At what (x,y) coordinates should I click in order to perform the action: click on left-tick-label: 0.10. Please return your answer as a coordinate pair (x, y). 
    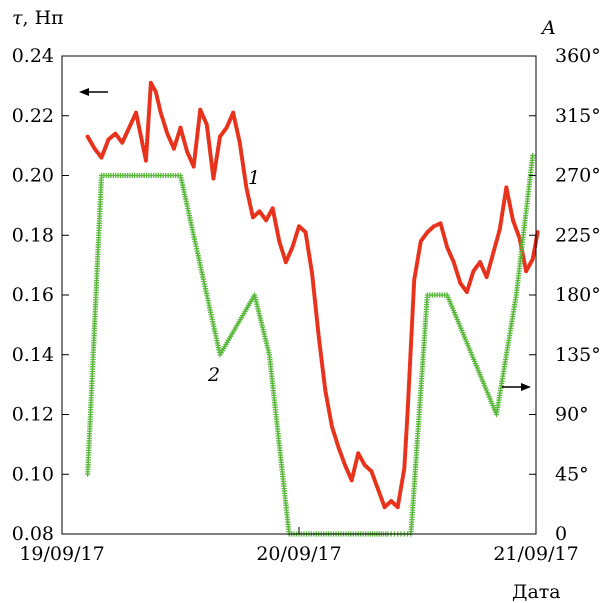
    Looking at the image, I should click on (33, 474).